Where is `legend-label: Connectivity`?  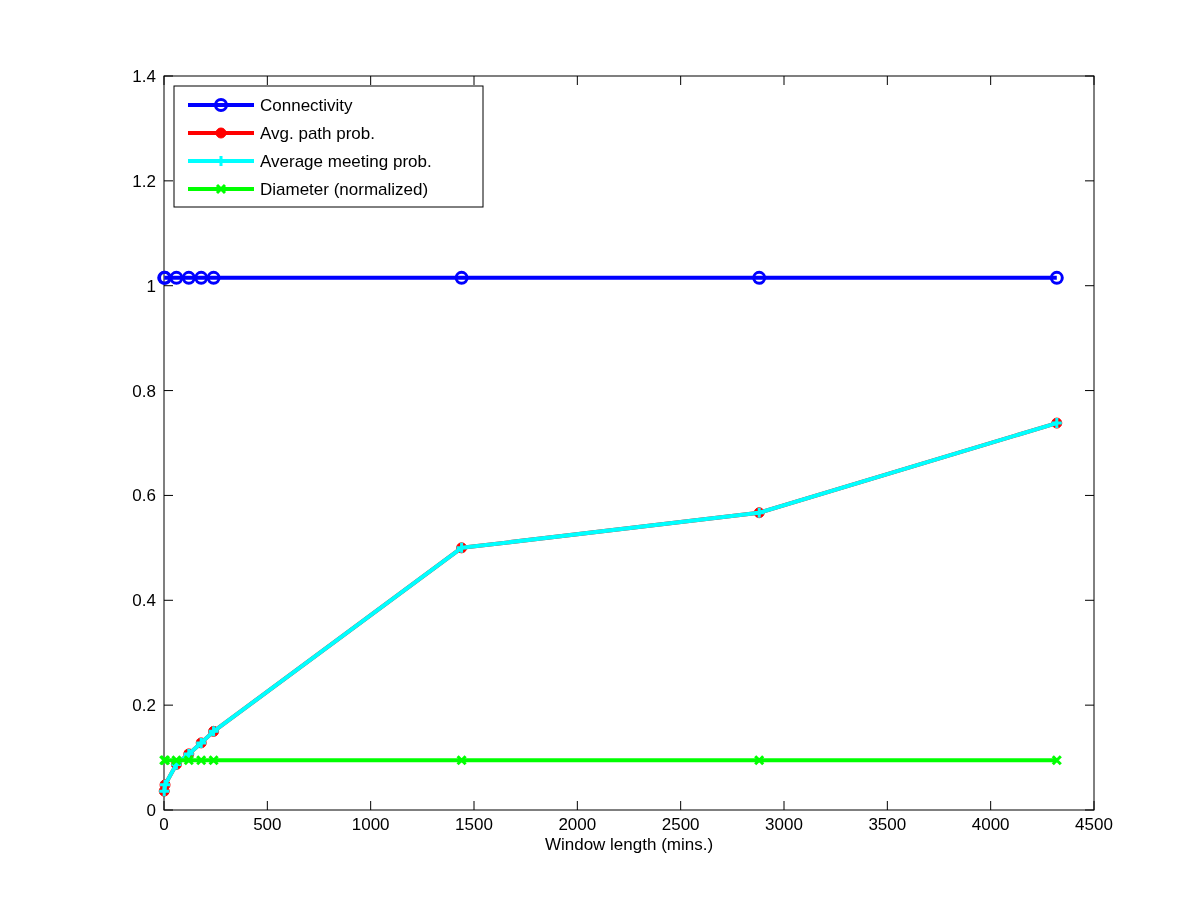
legend-label: Connectivity is located at coordinates (307, 105).